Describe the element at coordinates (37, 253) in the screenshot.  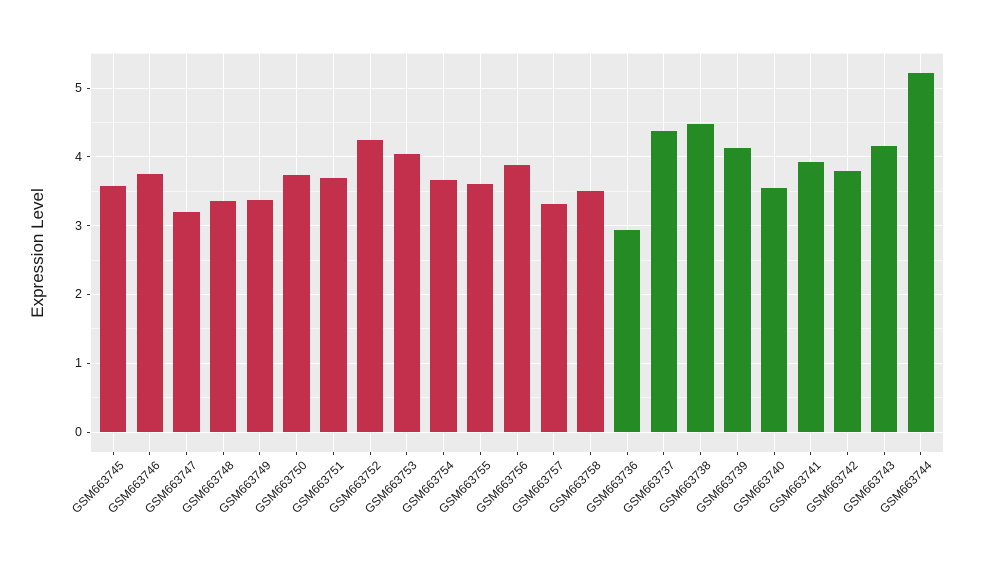
I see `y-axis-title: Expression Level` at that location.